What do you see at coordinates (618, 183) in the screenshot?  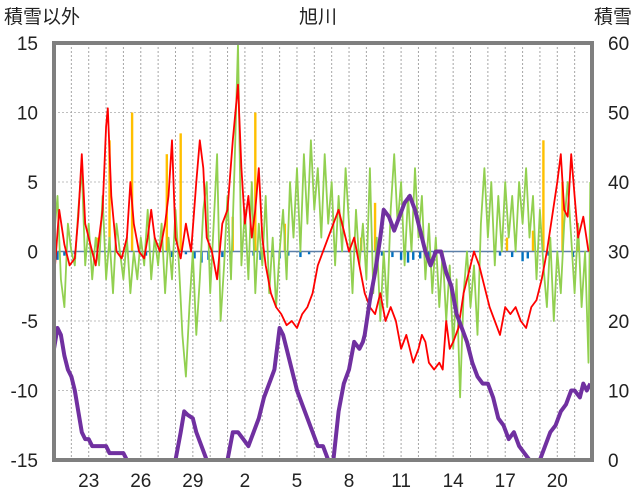 I see `right-tick-label: 40` at bounding box center [618, 183].